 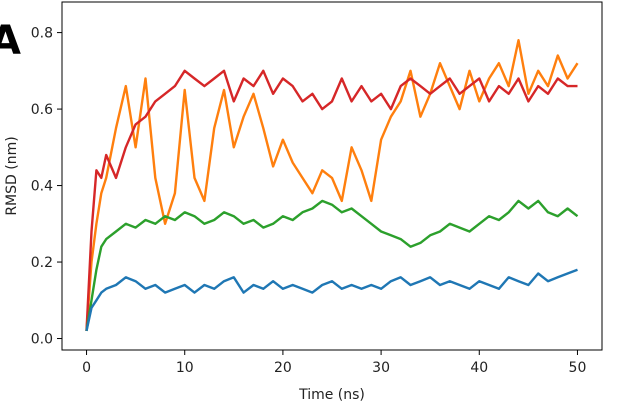 I want to click on x-tick-label: 10, so click(x=185, y=368).